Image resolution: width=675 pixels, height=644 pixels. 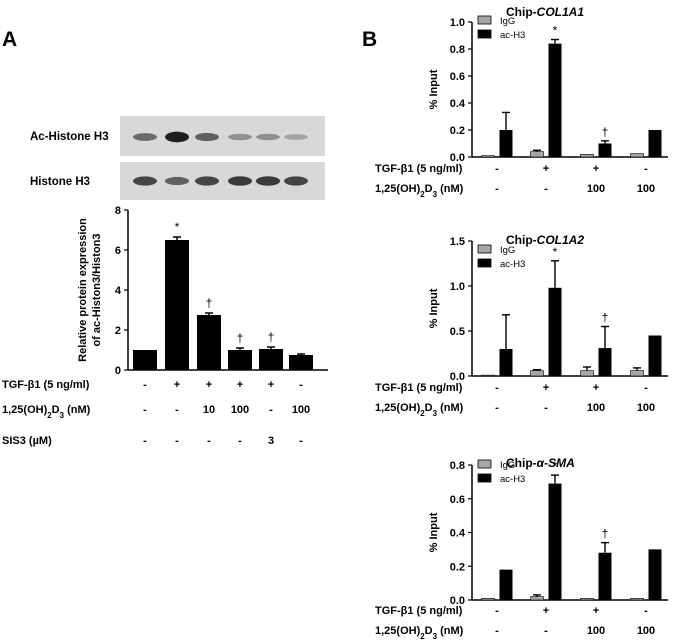 I want to click on y-axis-label: % Input, so click(x=434, y=532).